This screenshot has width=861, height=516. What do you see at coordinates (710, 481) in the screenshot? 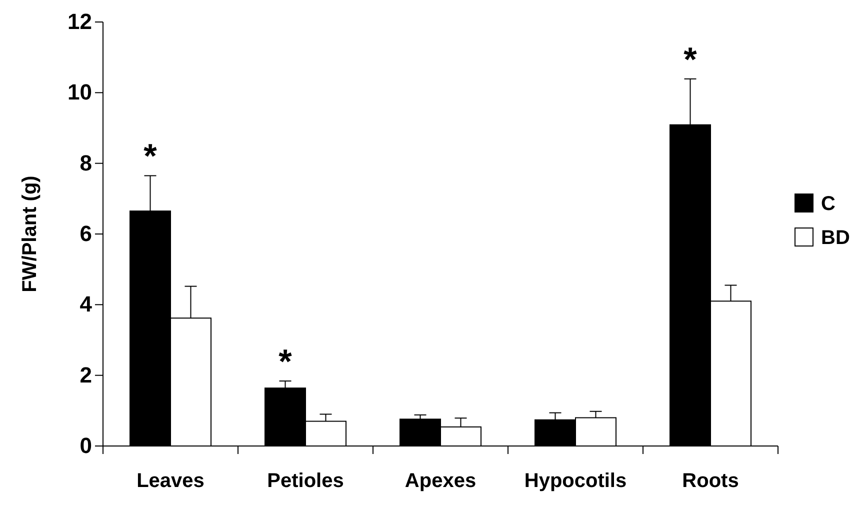
I see `x-tick-label: Roots` at bounding box center [710, 481].